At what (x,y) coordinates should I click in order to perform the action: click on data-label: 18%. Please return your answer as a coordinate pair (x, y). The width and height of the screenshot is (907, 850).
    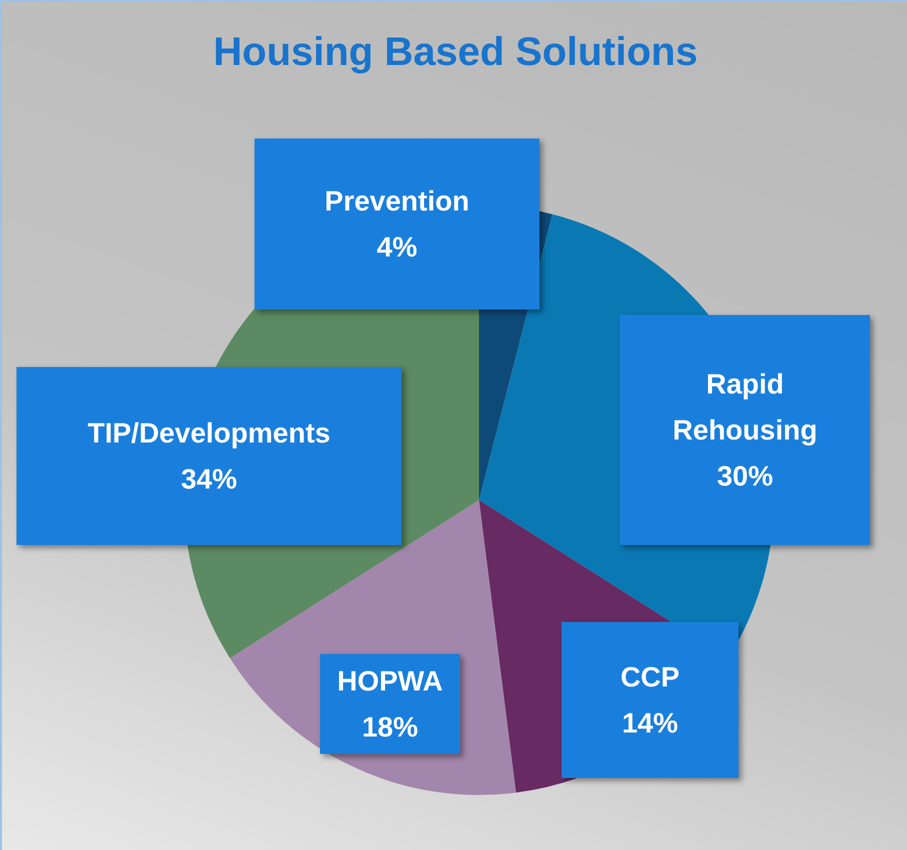
    Looking at the image, I should click on (390, 727).